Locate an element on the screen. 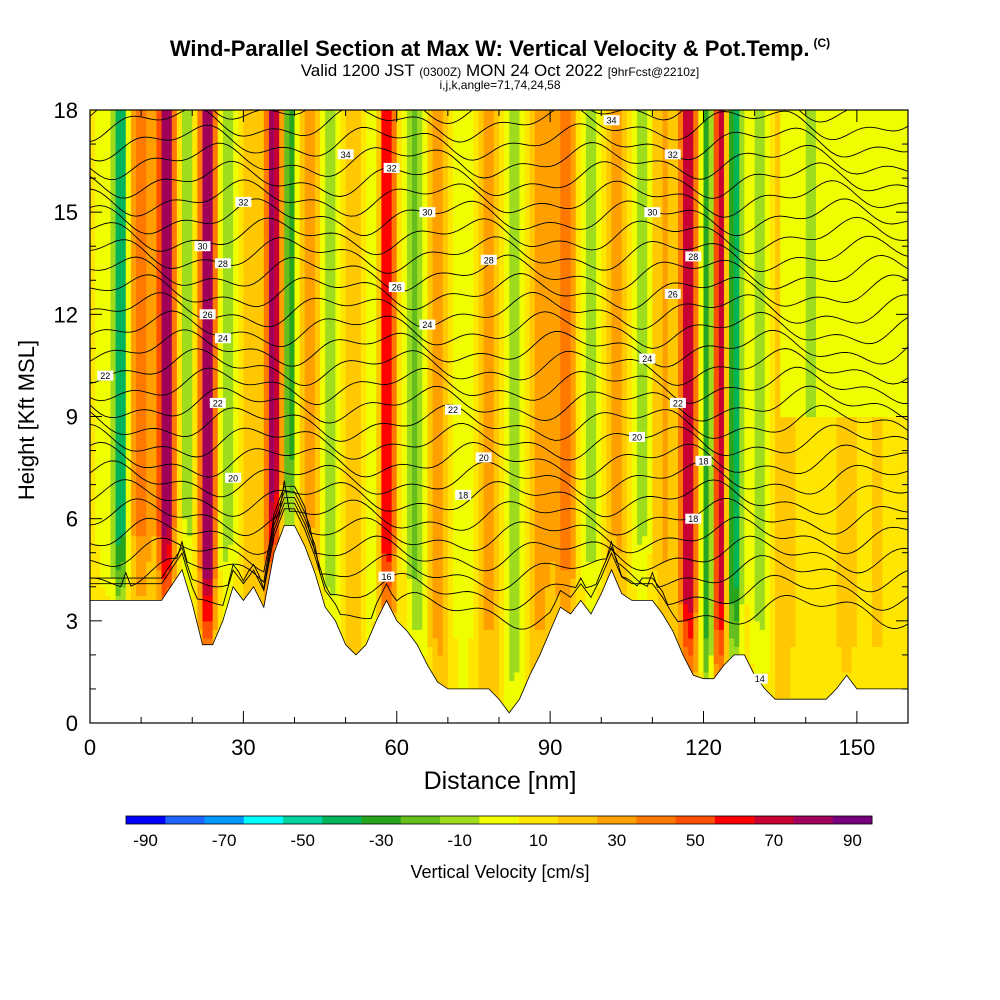 This screenshot has width=1000, height=1000. copyright-mark: (C) is located at coordinates (822, 43).